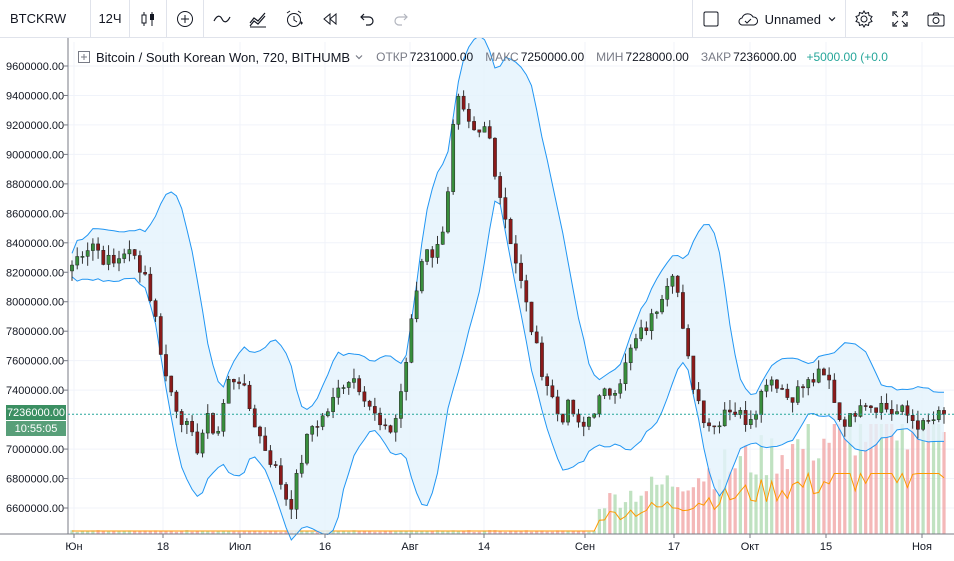 The height and width of the screenshot is (561, 954). I want to click on alert-icon, so click(294, 18).